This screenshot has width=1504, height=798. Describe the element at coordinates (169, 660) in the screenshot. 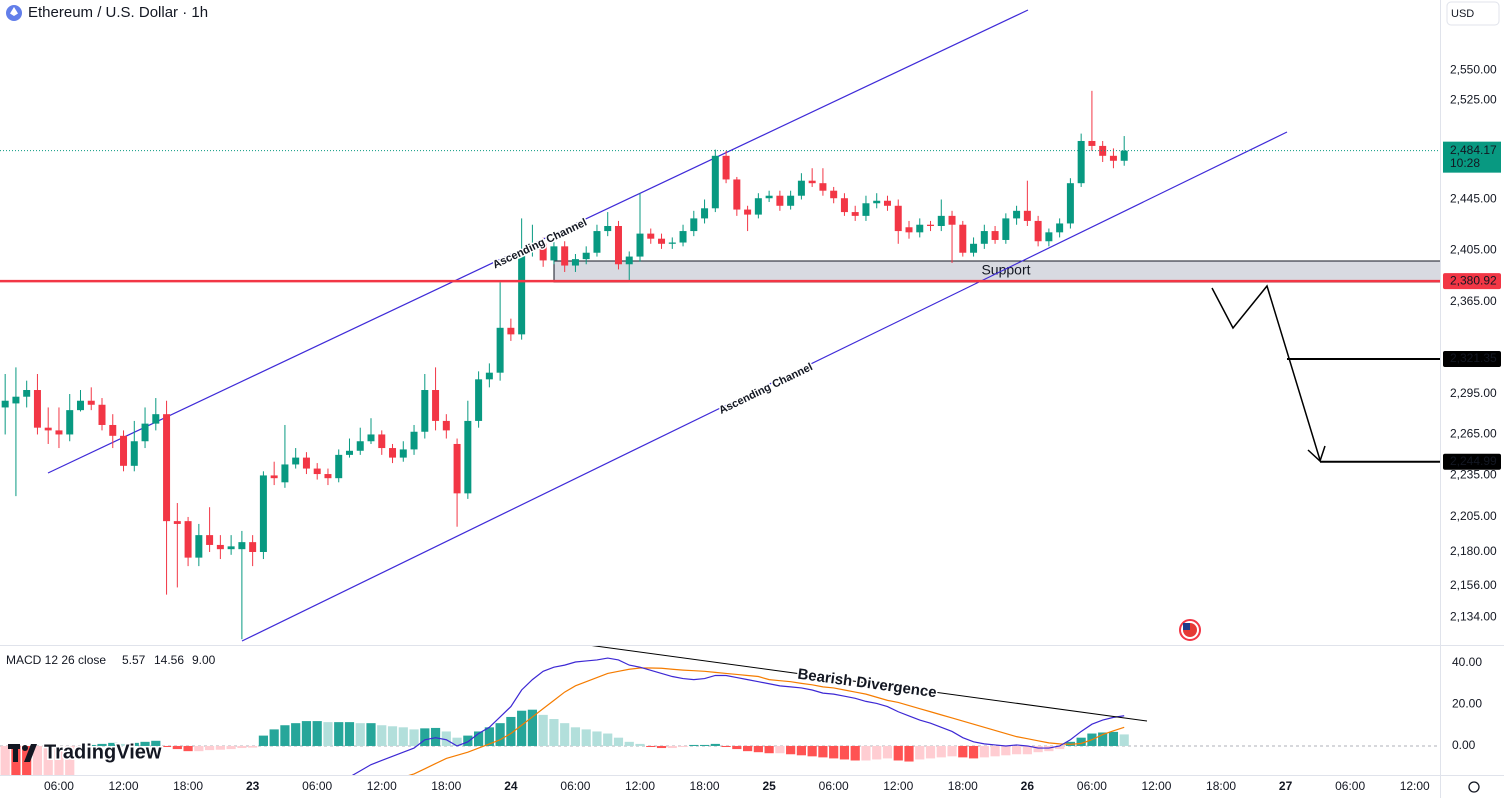

I see `legend-macd-value: 14.56` at that location.